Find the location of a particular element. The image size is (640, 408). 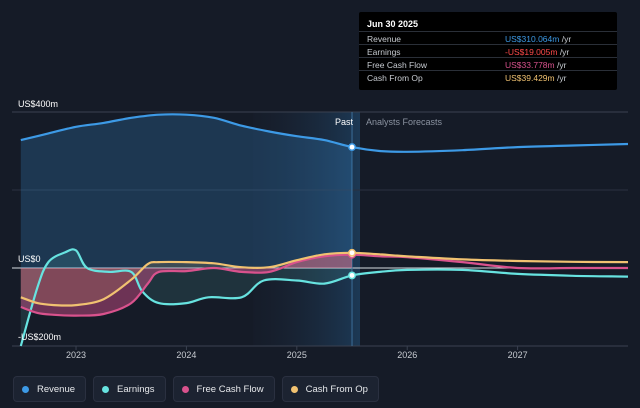

legend-label: Revenue is located at coordinates (56, 389).